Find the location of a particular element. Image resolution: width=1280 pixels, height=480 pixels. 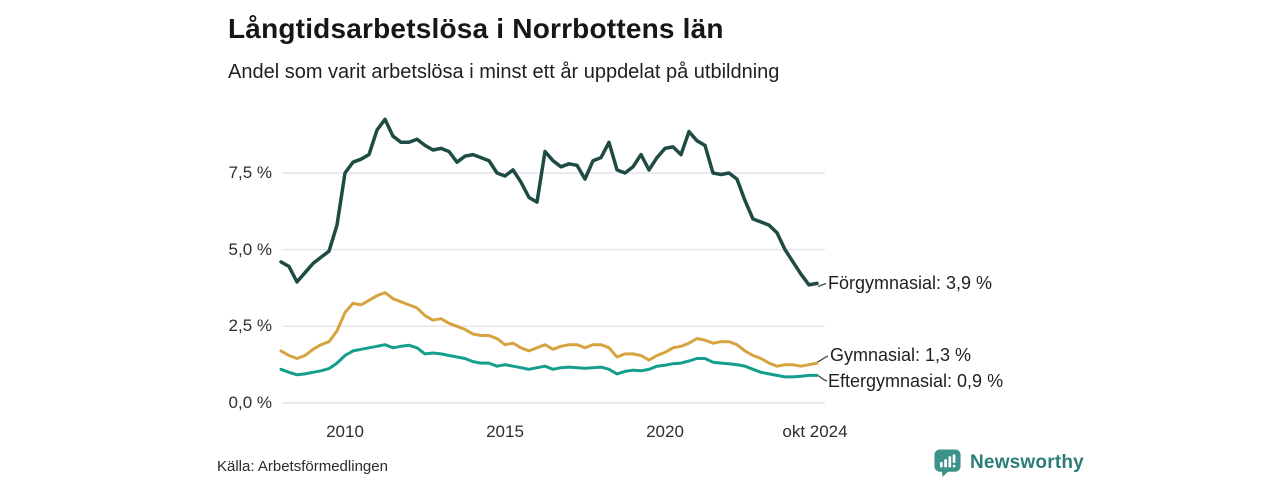

label-connector-eftergymnasial is located at coordinates (822, 378).